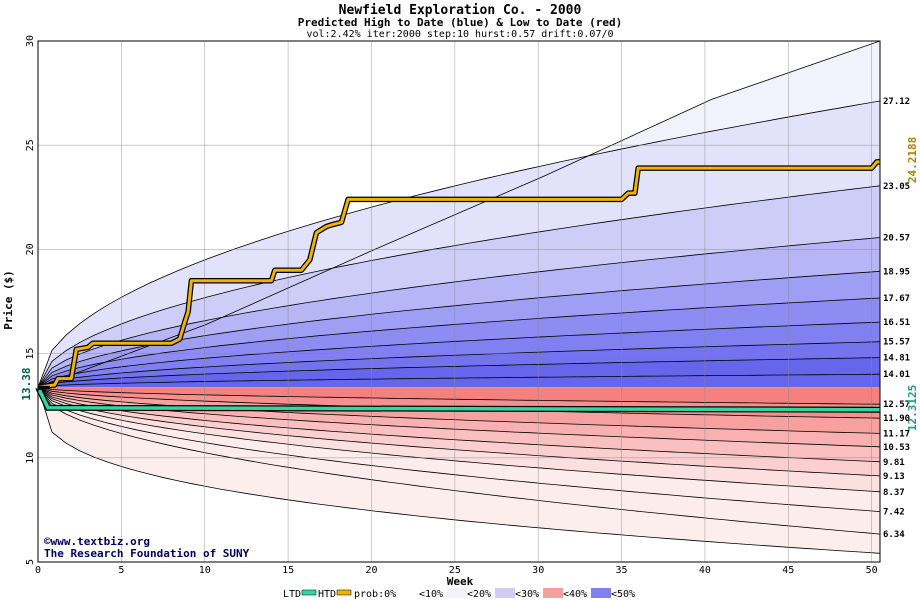  I want to click on y-axis-label: Price ($), so click(8, 300).